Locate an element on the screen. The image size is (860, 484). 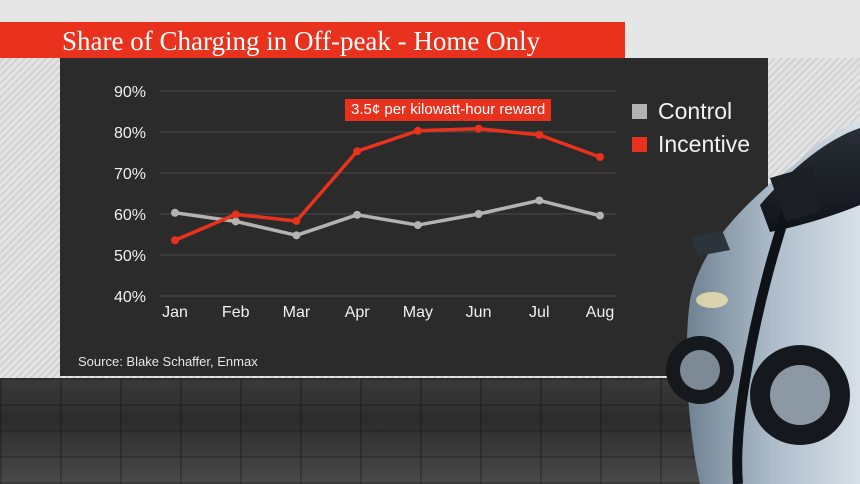
y-tick-label: 90% is located at coordinates (130, 92).